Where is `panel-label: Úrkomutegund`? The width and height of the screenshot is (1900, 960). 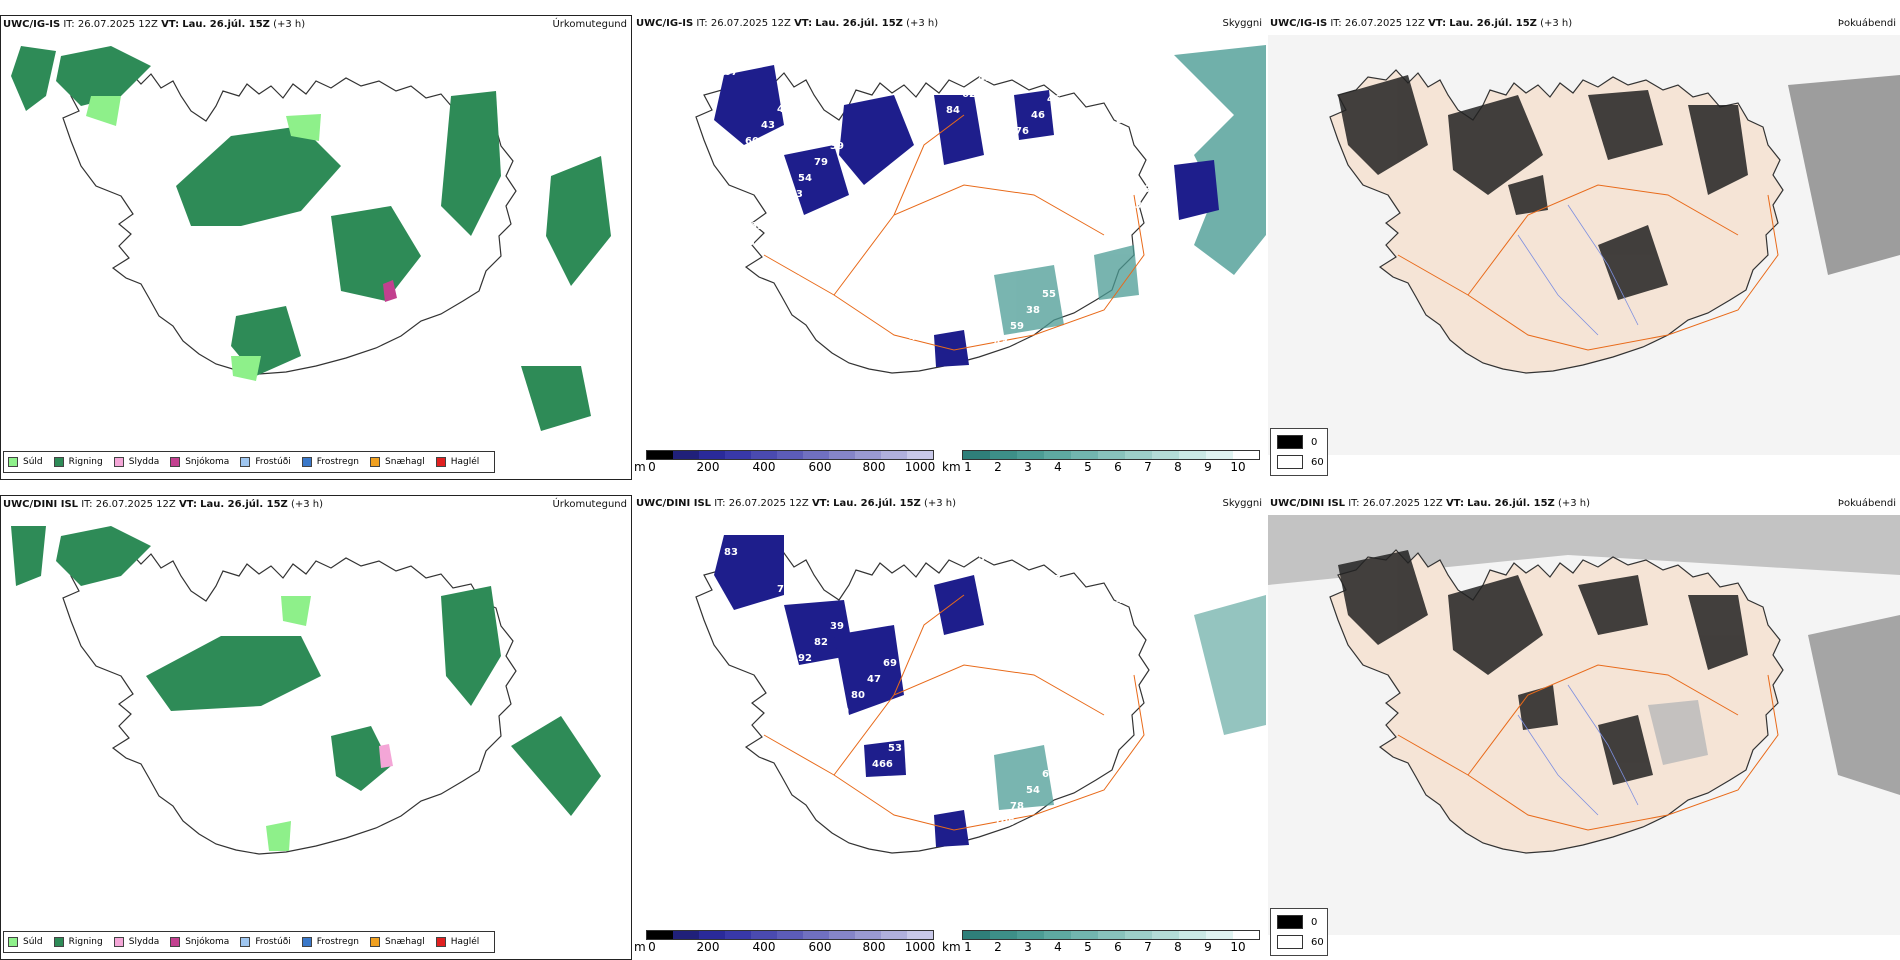 panel-label: Úrkomutegund is located at coordinates (589, 504).